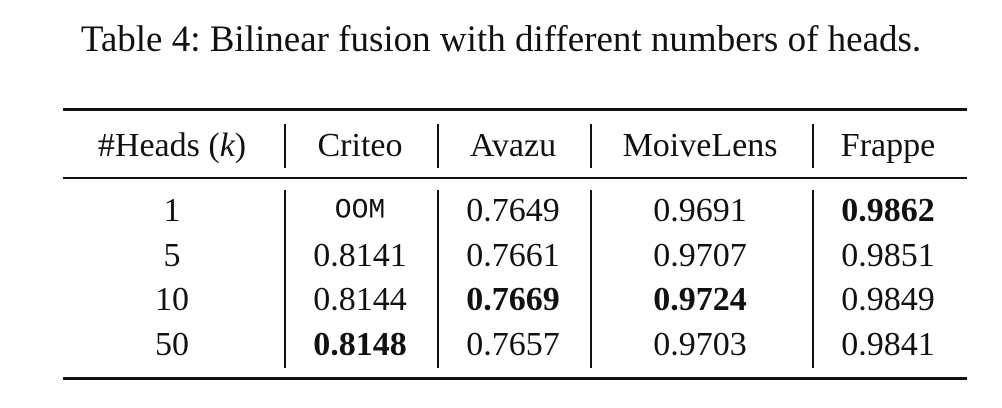  I want to click on table-cell: 0.9724, so click(700, 299).